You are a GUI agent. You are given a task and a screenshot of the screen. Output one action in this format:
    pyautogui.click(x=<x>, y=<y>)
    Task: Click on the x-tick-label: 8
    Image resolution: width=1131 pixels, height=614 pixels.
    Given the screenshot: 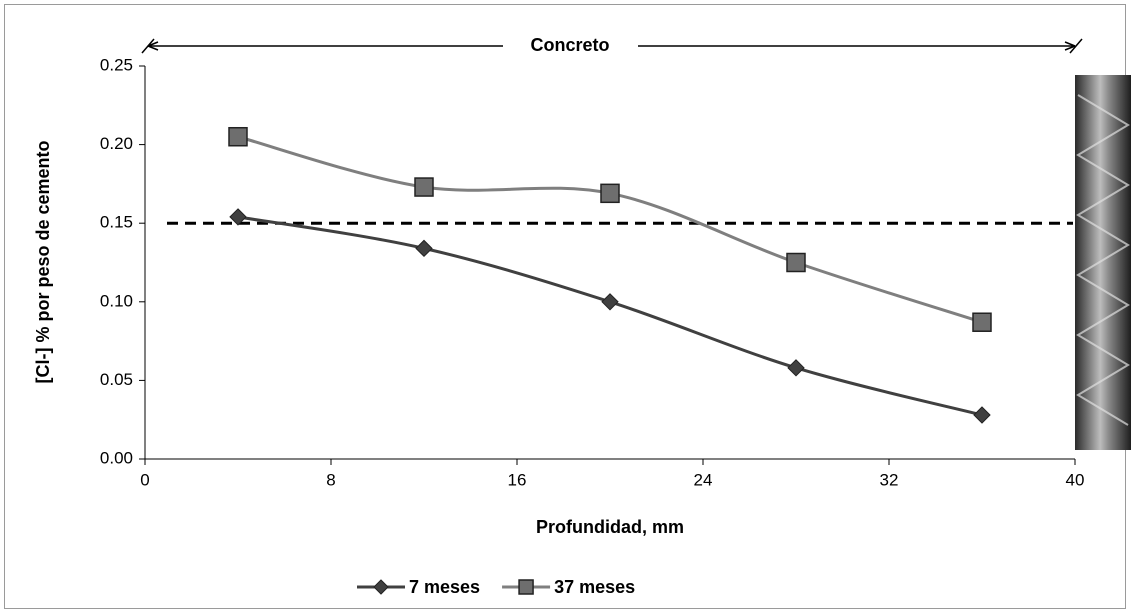 What is the action you would take?
    pyautogui.click(x=330, y=479)
    